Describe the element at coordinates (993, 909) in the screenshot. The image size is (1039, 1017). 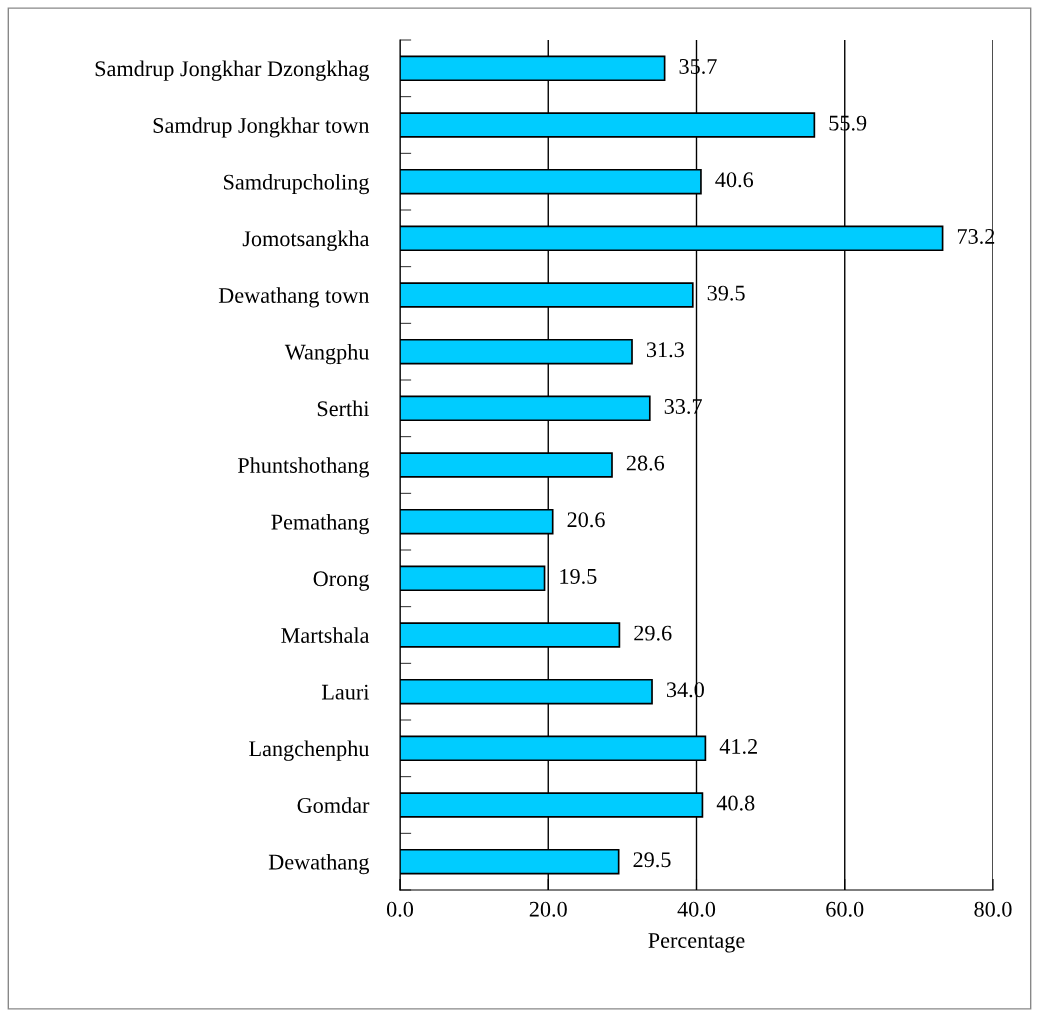
I see `x-tick-label: 80.0` at that location.